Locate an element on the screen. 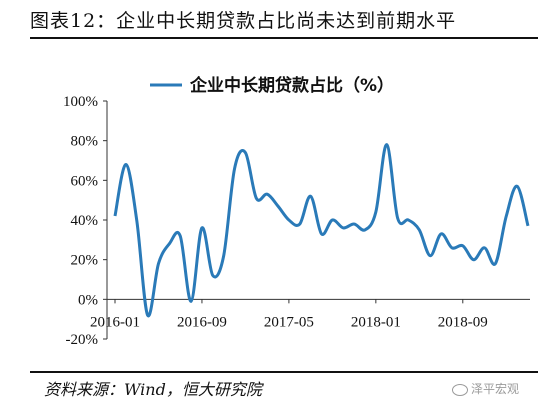  footer-divider is located at coordinates (284, 372).